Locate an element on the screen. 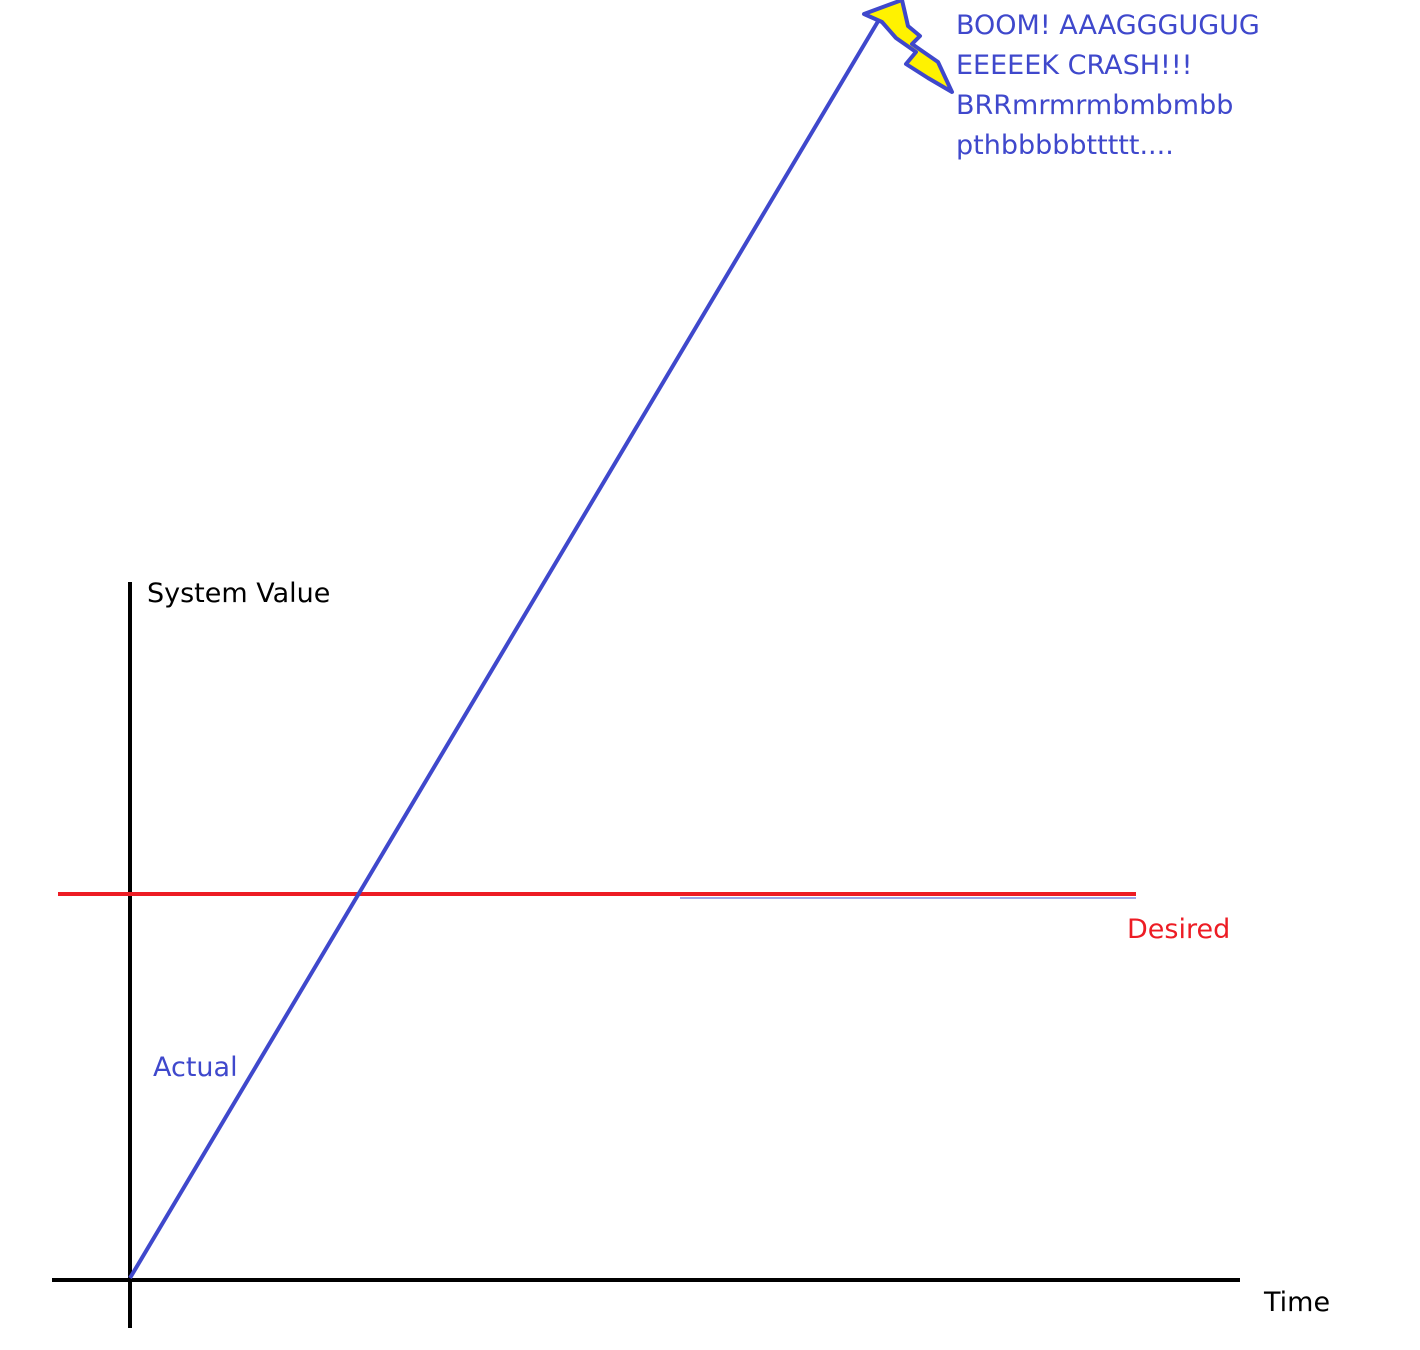  actual-label: Actual is located at coordinates (195, 1067).